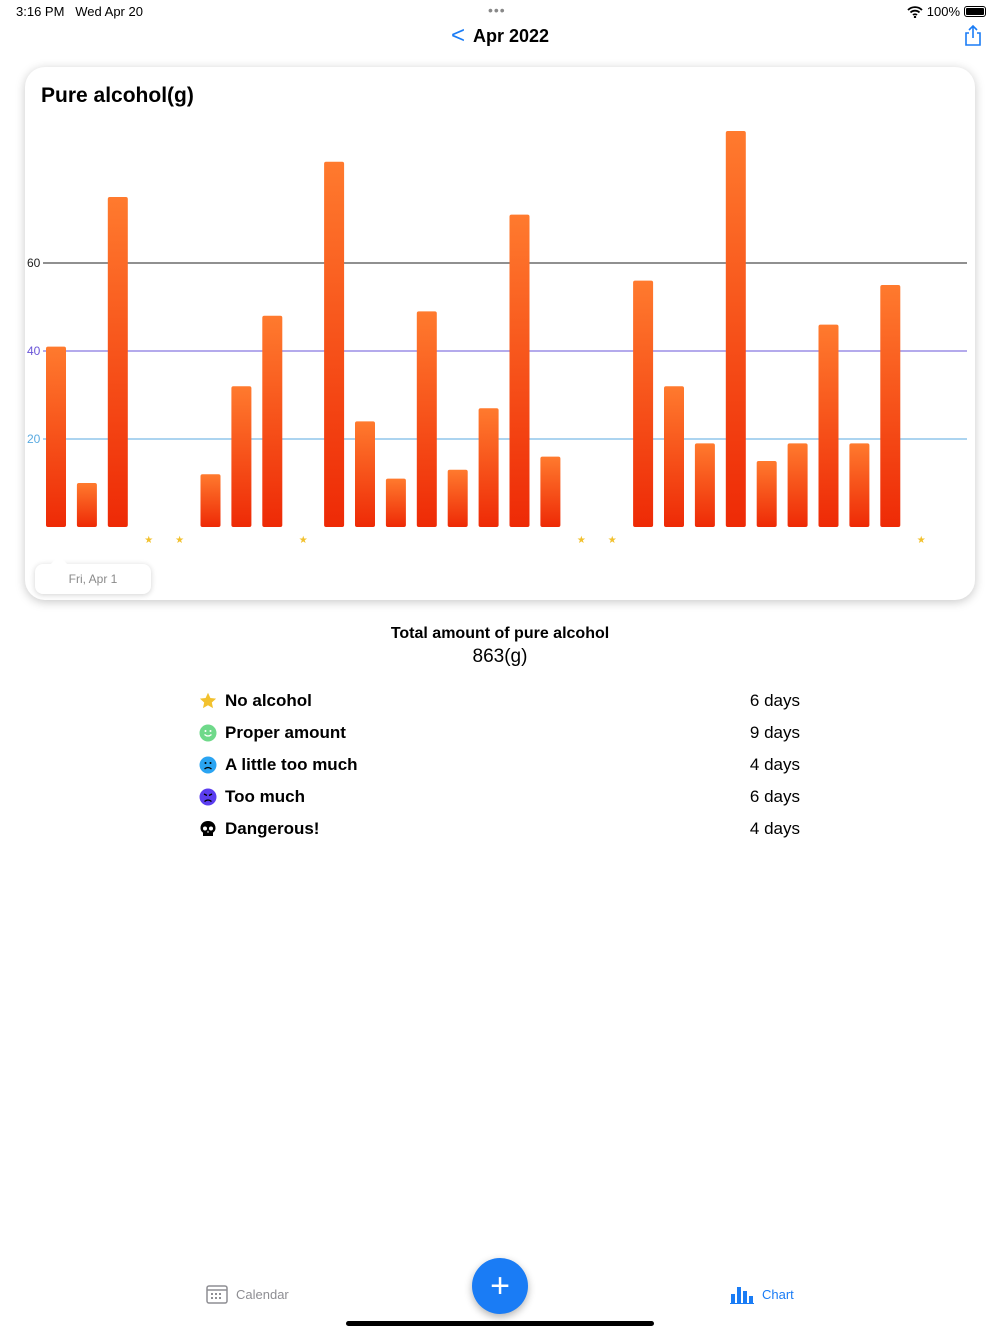 The height and width of the screenshot is (1334, 1000). I want to click on legend-row: A little too much 4 days, so click(499, 765).